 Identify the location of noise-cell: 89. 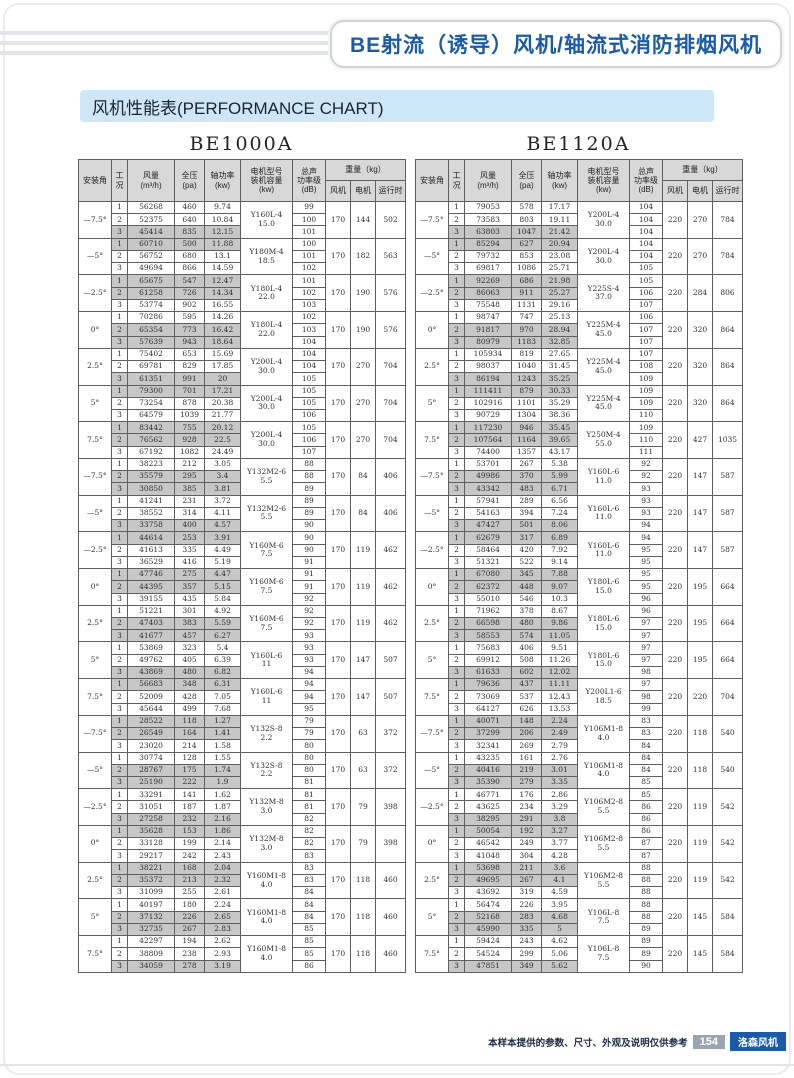
(646, 942).